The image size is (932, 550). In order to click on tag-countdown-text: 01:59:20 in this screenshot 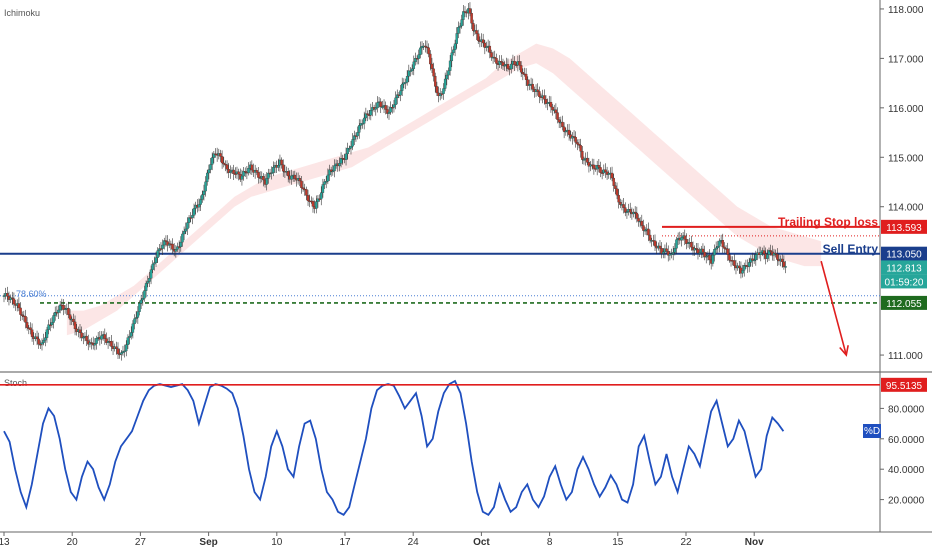, I will do `click(904, 282)`.